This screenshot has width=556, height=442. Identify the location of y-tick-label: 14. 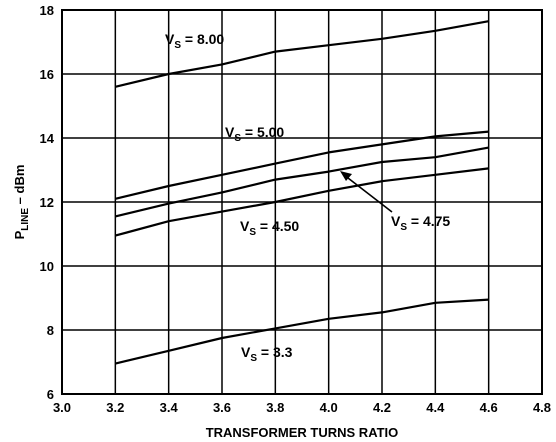
(47, 138).